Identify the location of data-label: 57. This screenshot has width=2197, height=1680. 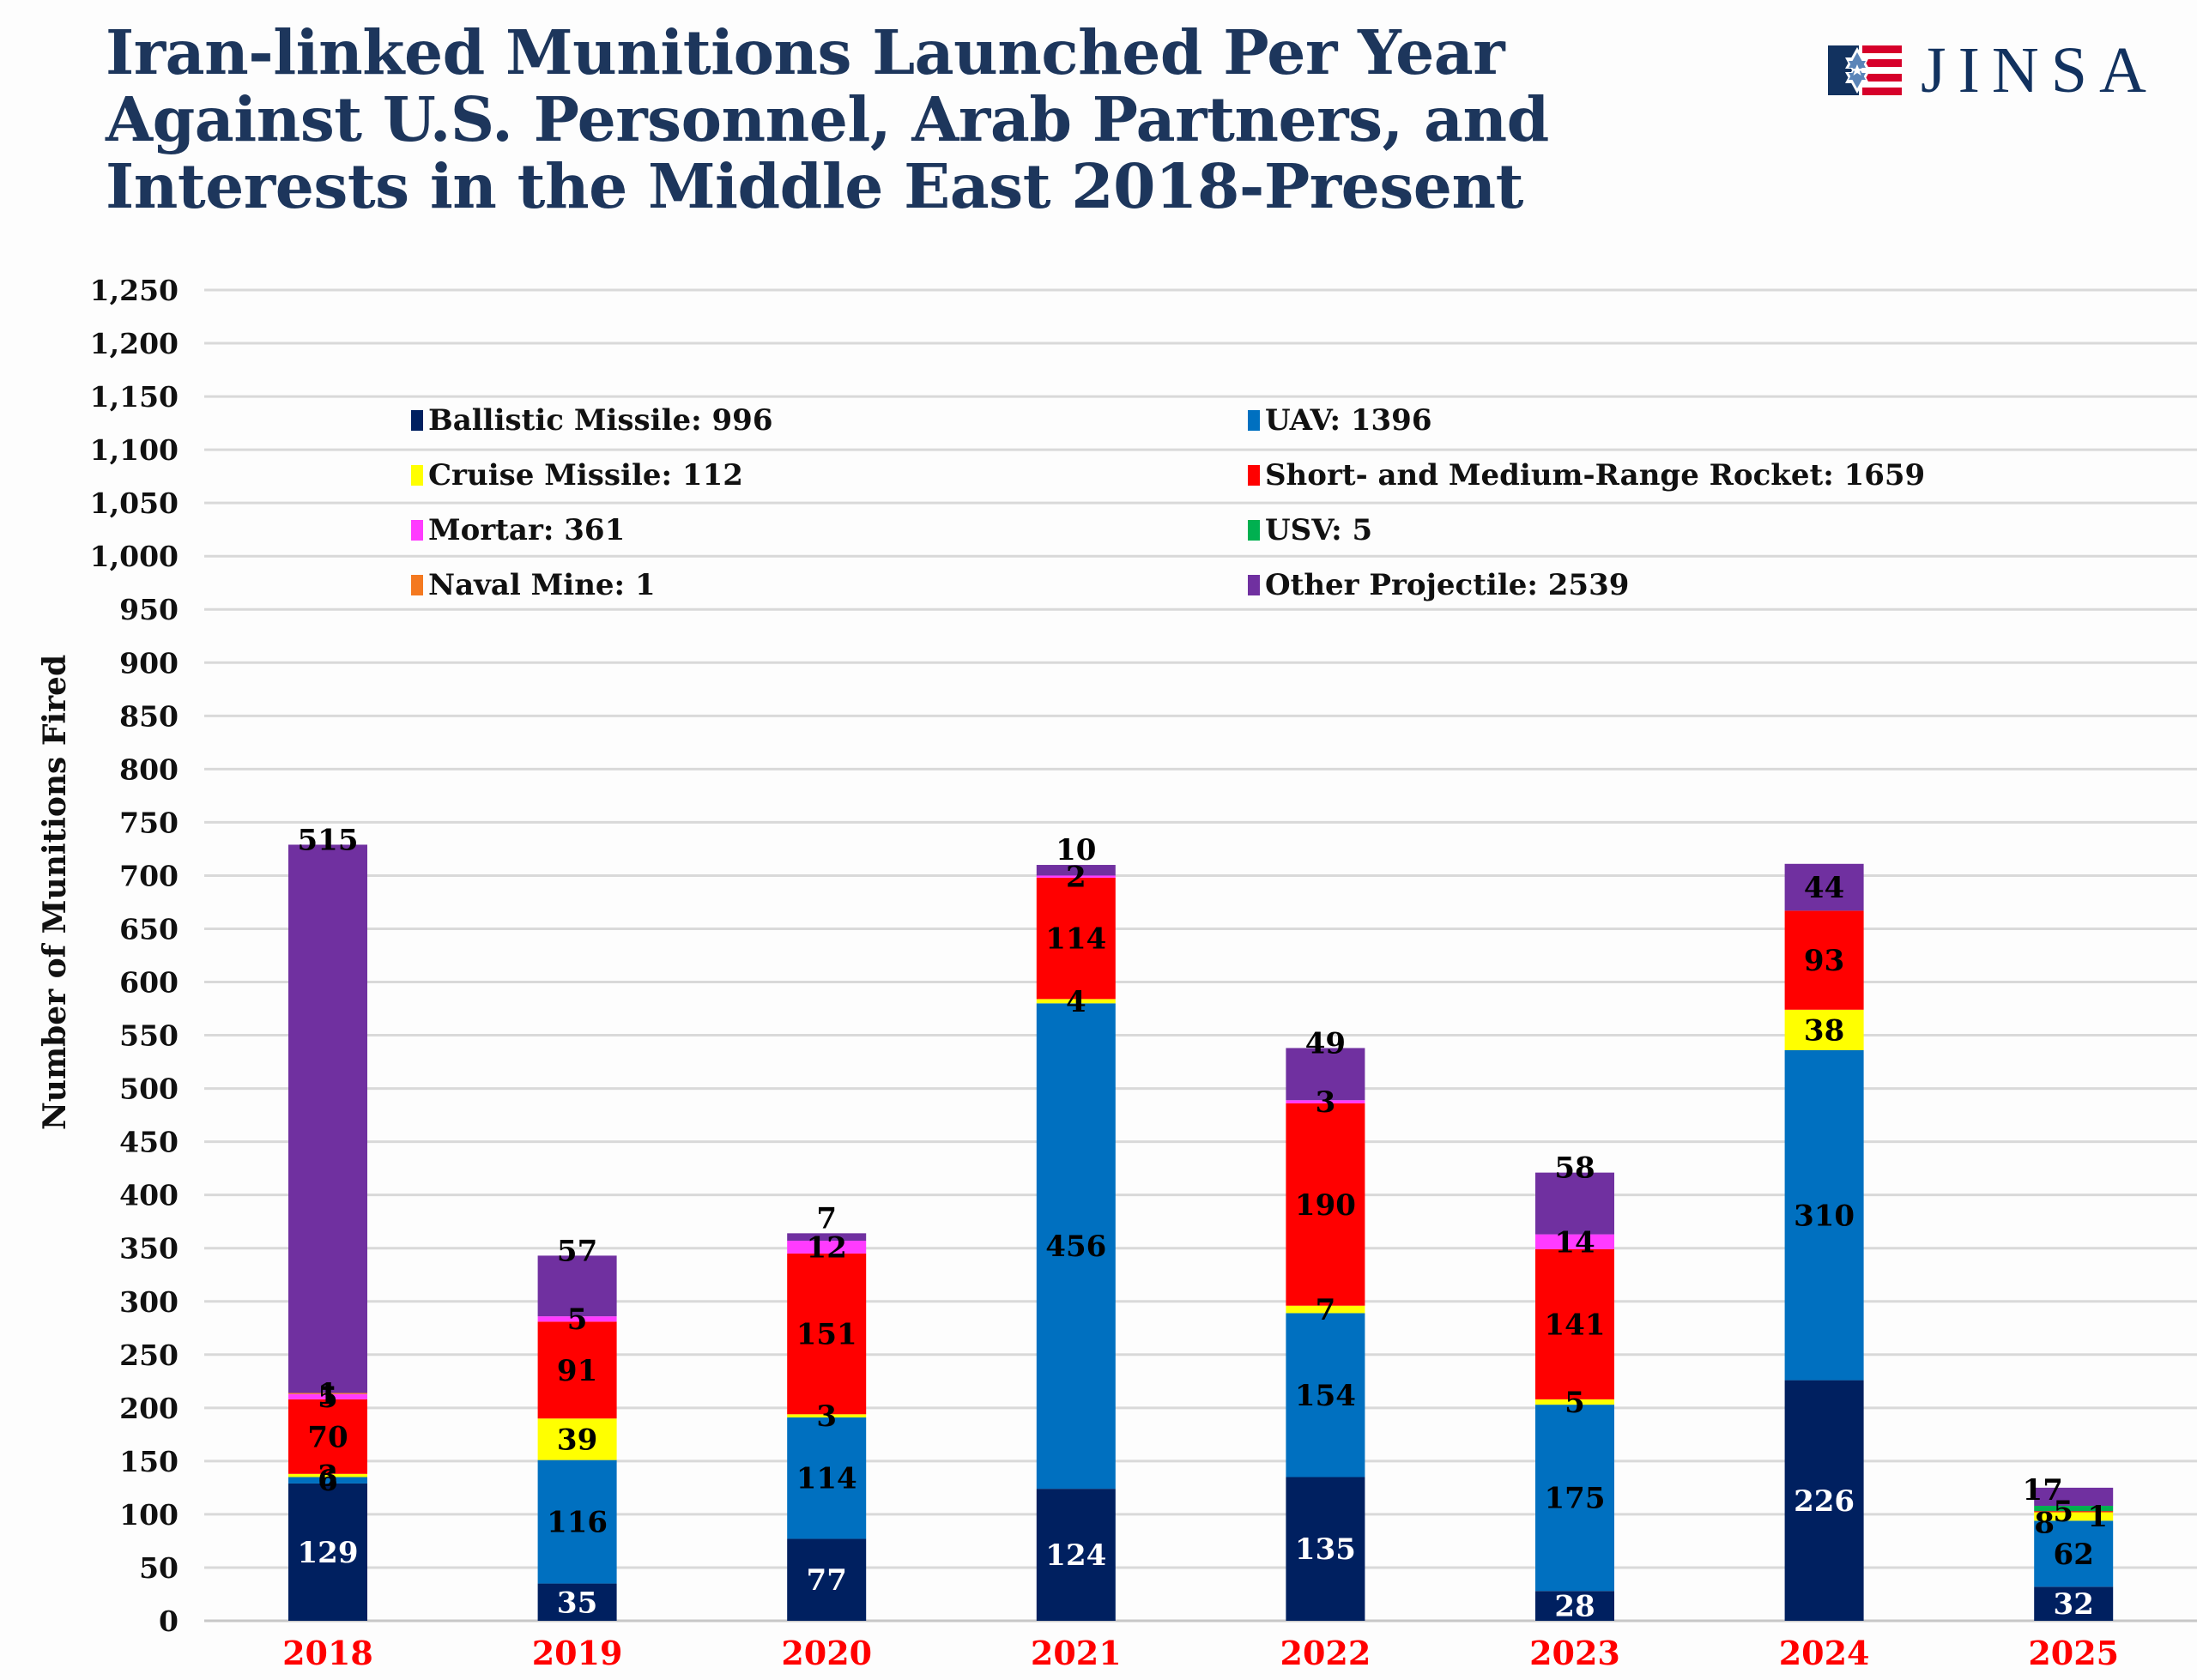
(577, 1251).